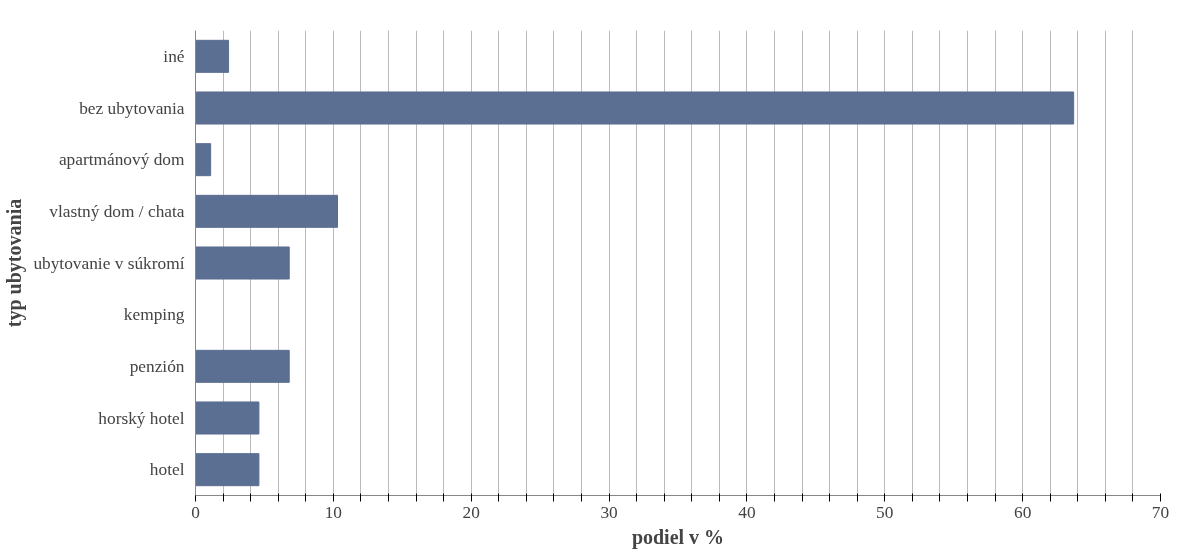 The image size is (1198, 557). I want to click on x-tick-label: 20, so click(471, 512).